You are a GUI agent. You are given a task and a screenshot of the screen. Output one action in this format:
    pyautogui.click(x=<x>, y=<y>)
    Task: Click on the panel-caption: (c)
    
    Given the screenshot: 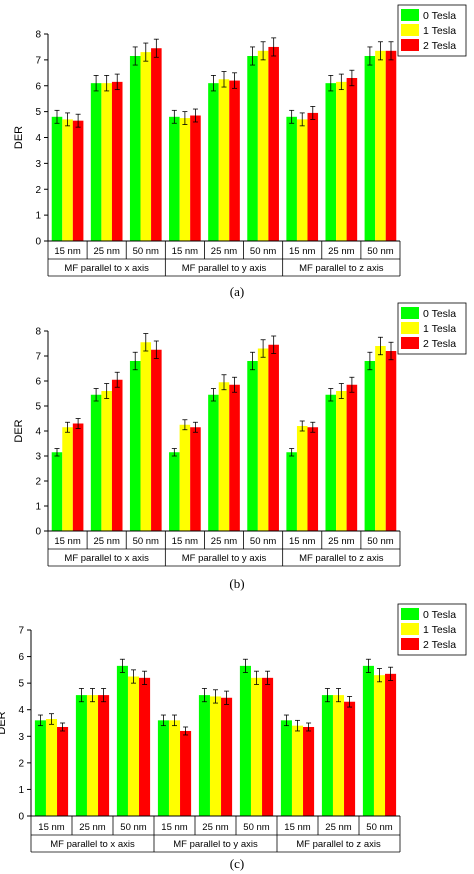 What is the action you would take?
    pyautogui.click(x=237, y=863)
    